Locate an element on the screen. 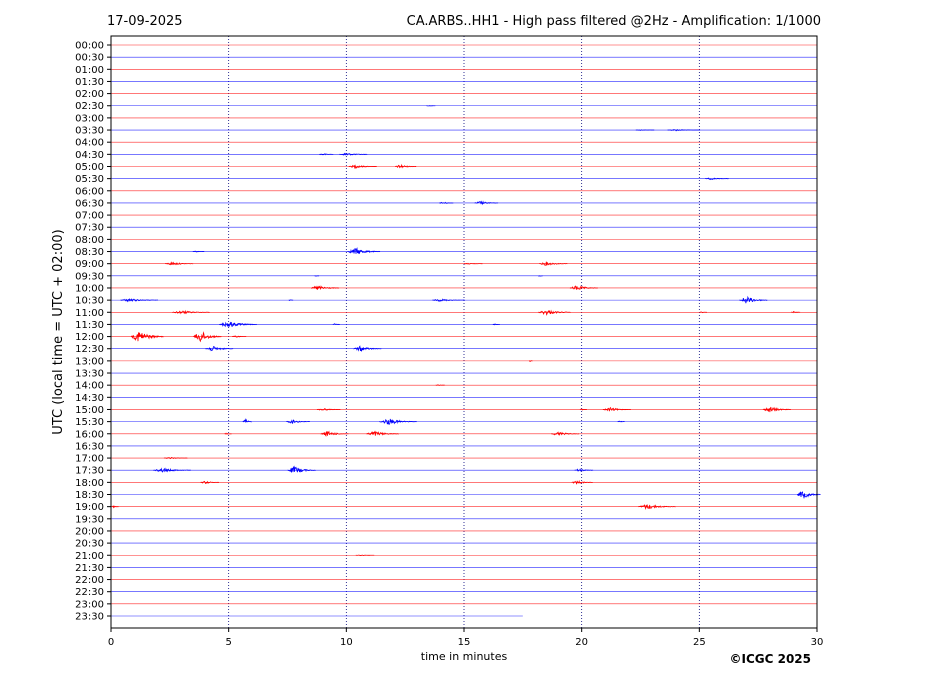 This screenshot has width=927, height=696. y-tick-label: 01:00 is located at coordinates (89, 70).